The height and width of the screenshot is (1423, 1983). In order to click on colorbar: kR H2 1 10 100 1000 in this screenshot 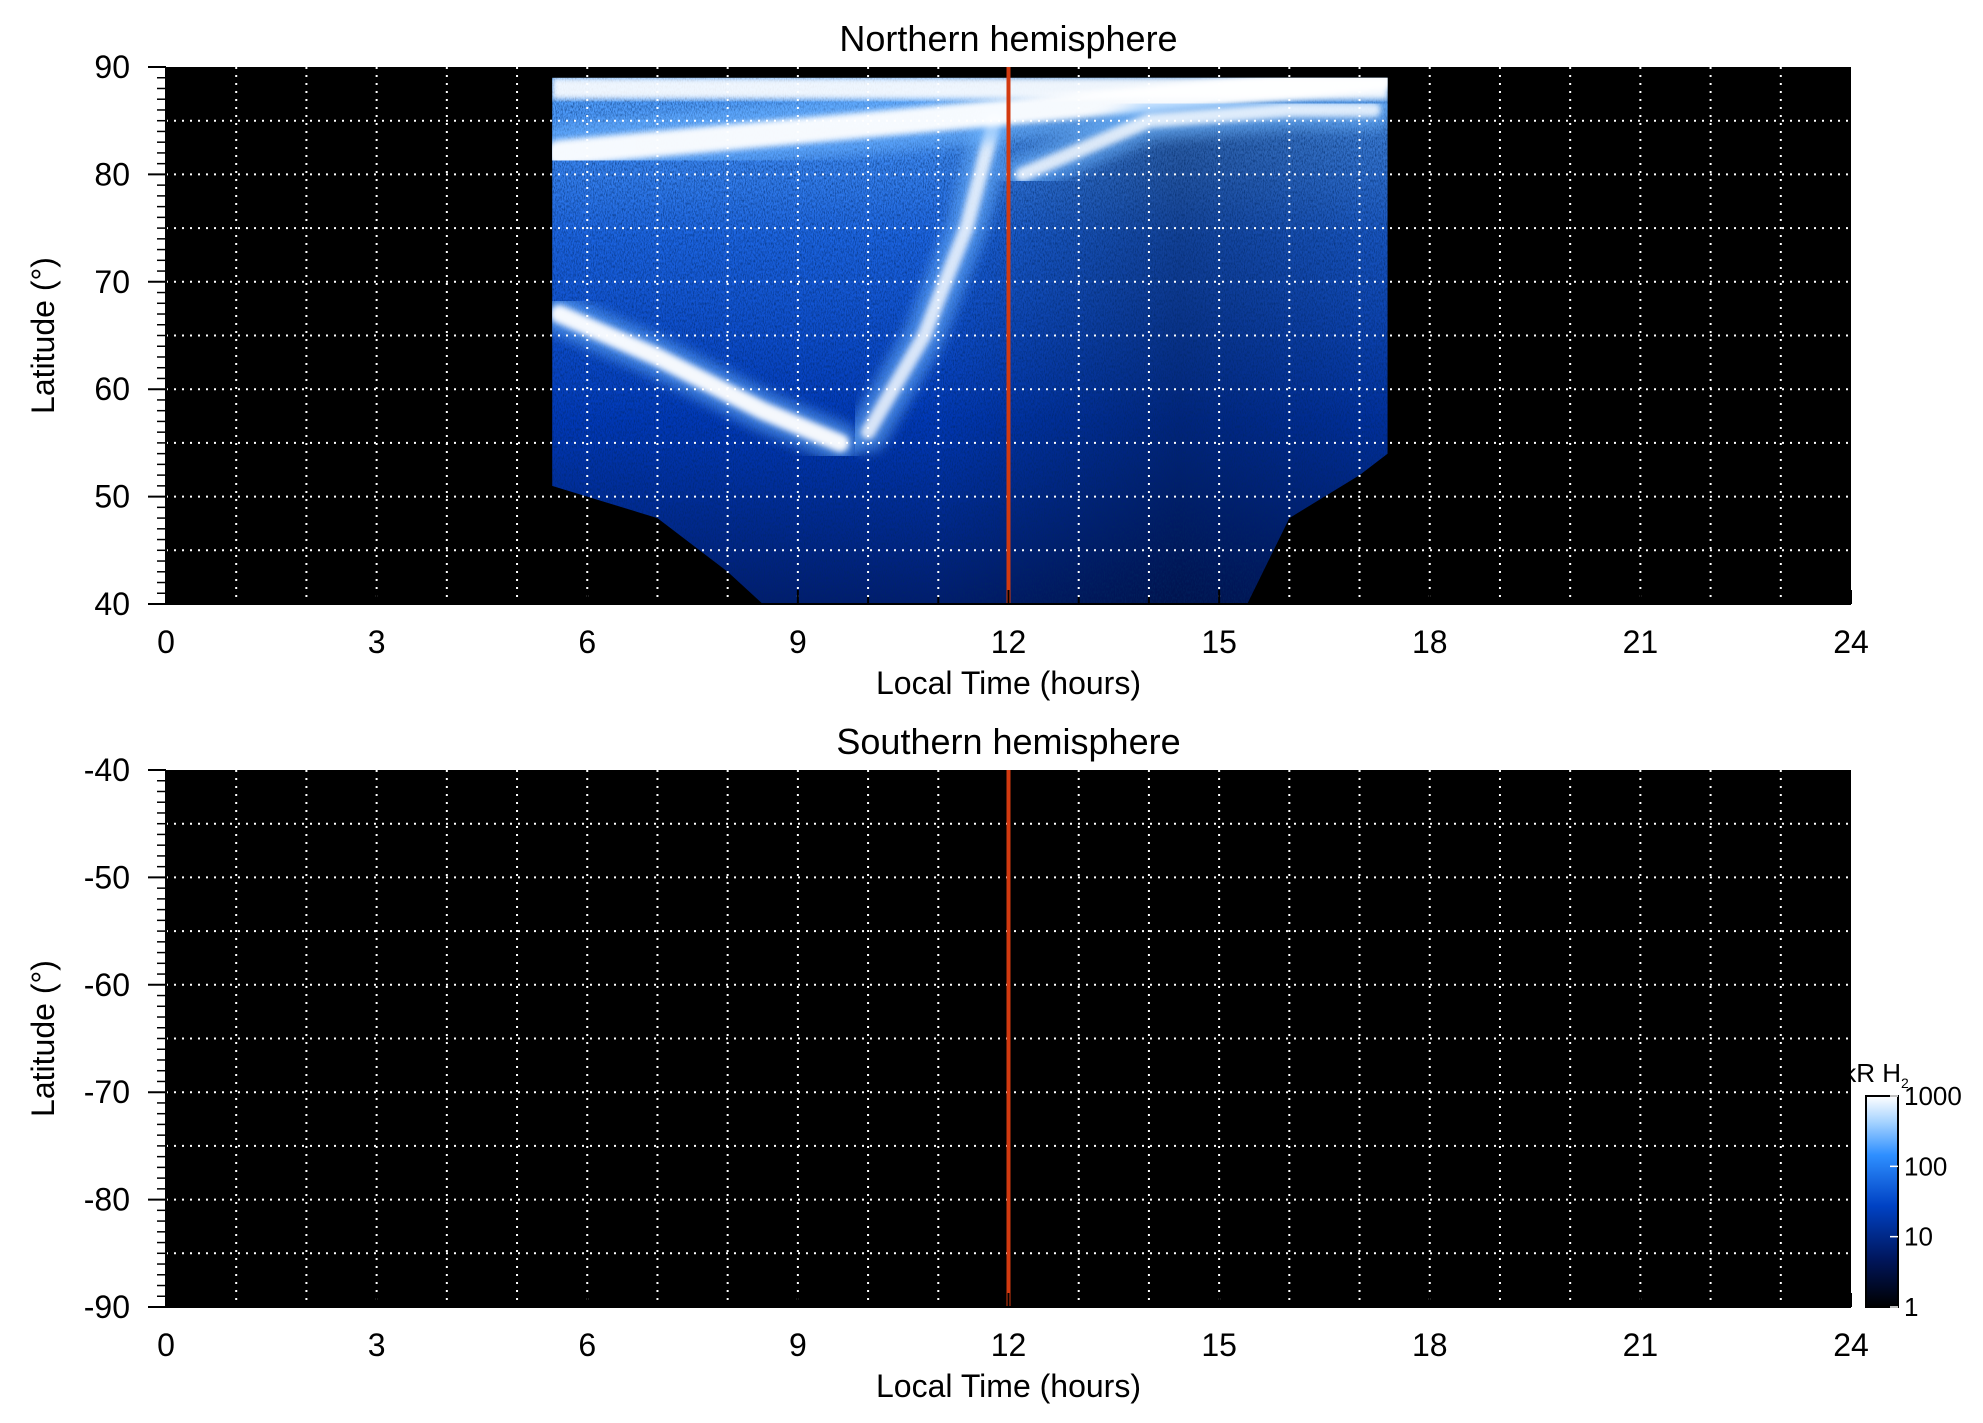, I will do `click(1902, 1190)`.